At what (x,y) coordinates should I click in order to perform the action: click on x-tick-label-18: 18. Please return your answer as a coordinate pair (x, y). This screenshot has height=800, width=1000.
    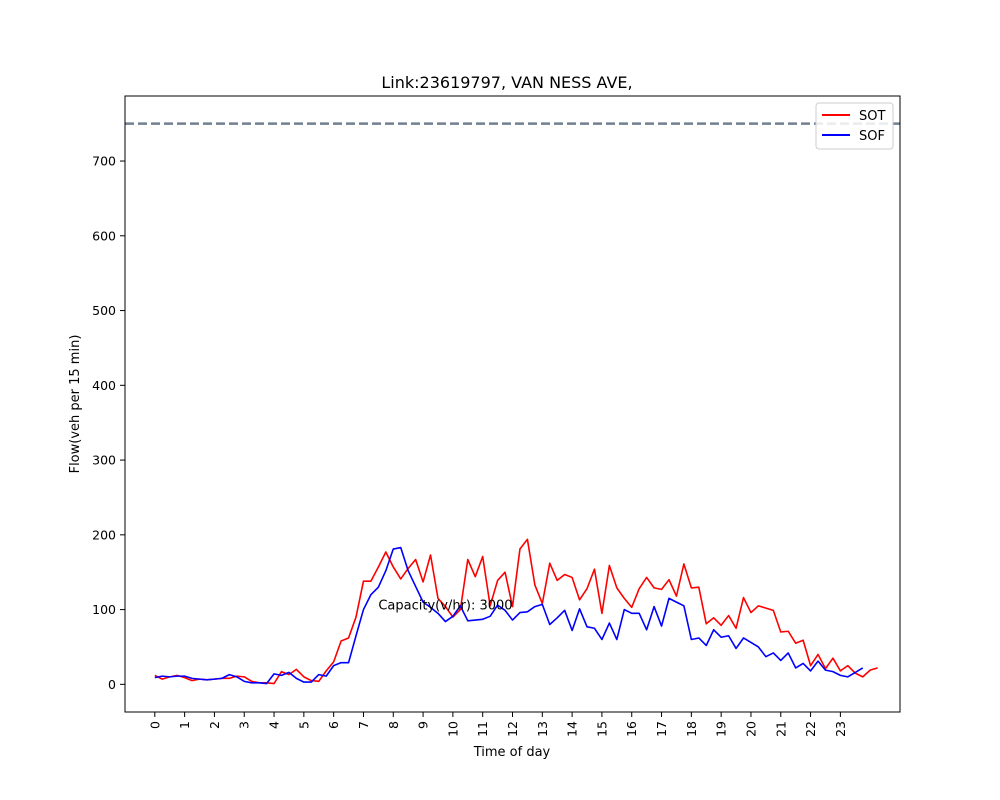
    Looking at the image, I should click on (691, 729).